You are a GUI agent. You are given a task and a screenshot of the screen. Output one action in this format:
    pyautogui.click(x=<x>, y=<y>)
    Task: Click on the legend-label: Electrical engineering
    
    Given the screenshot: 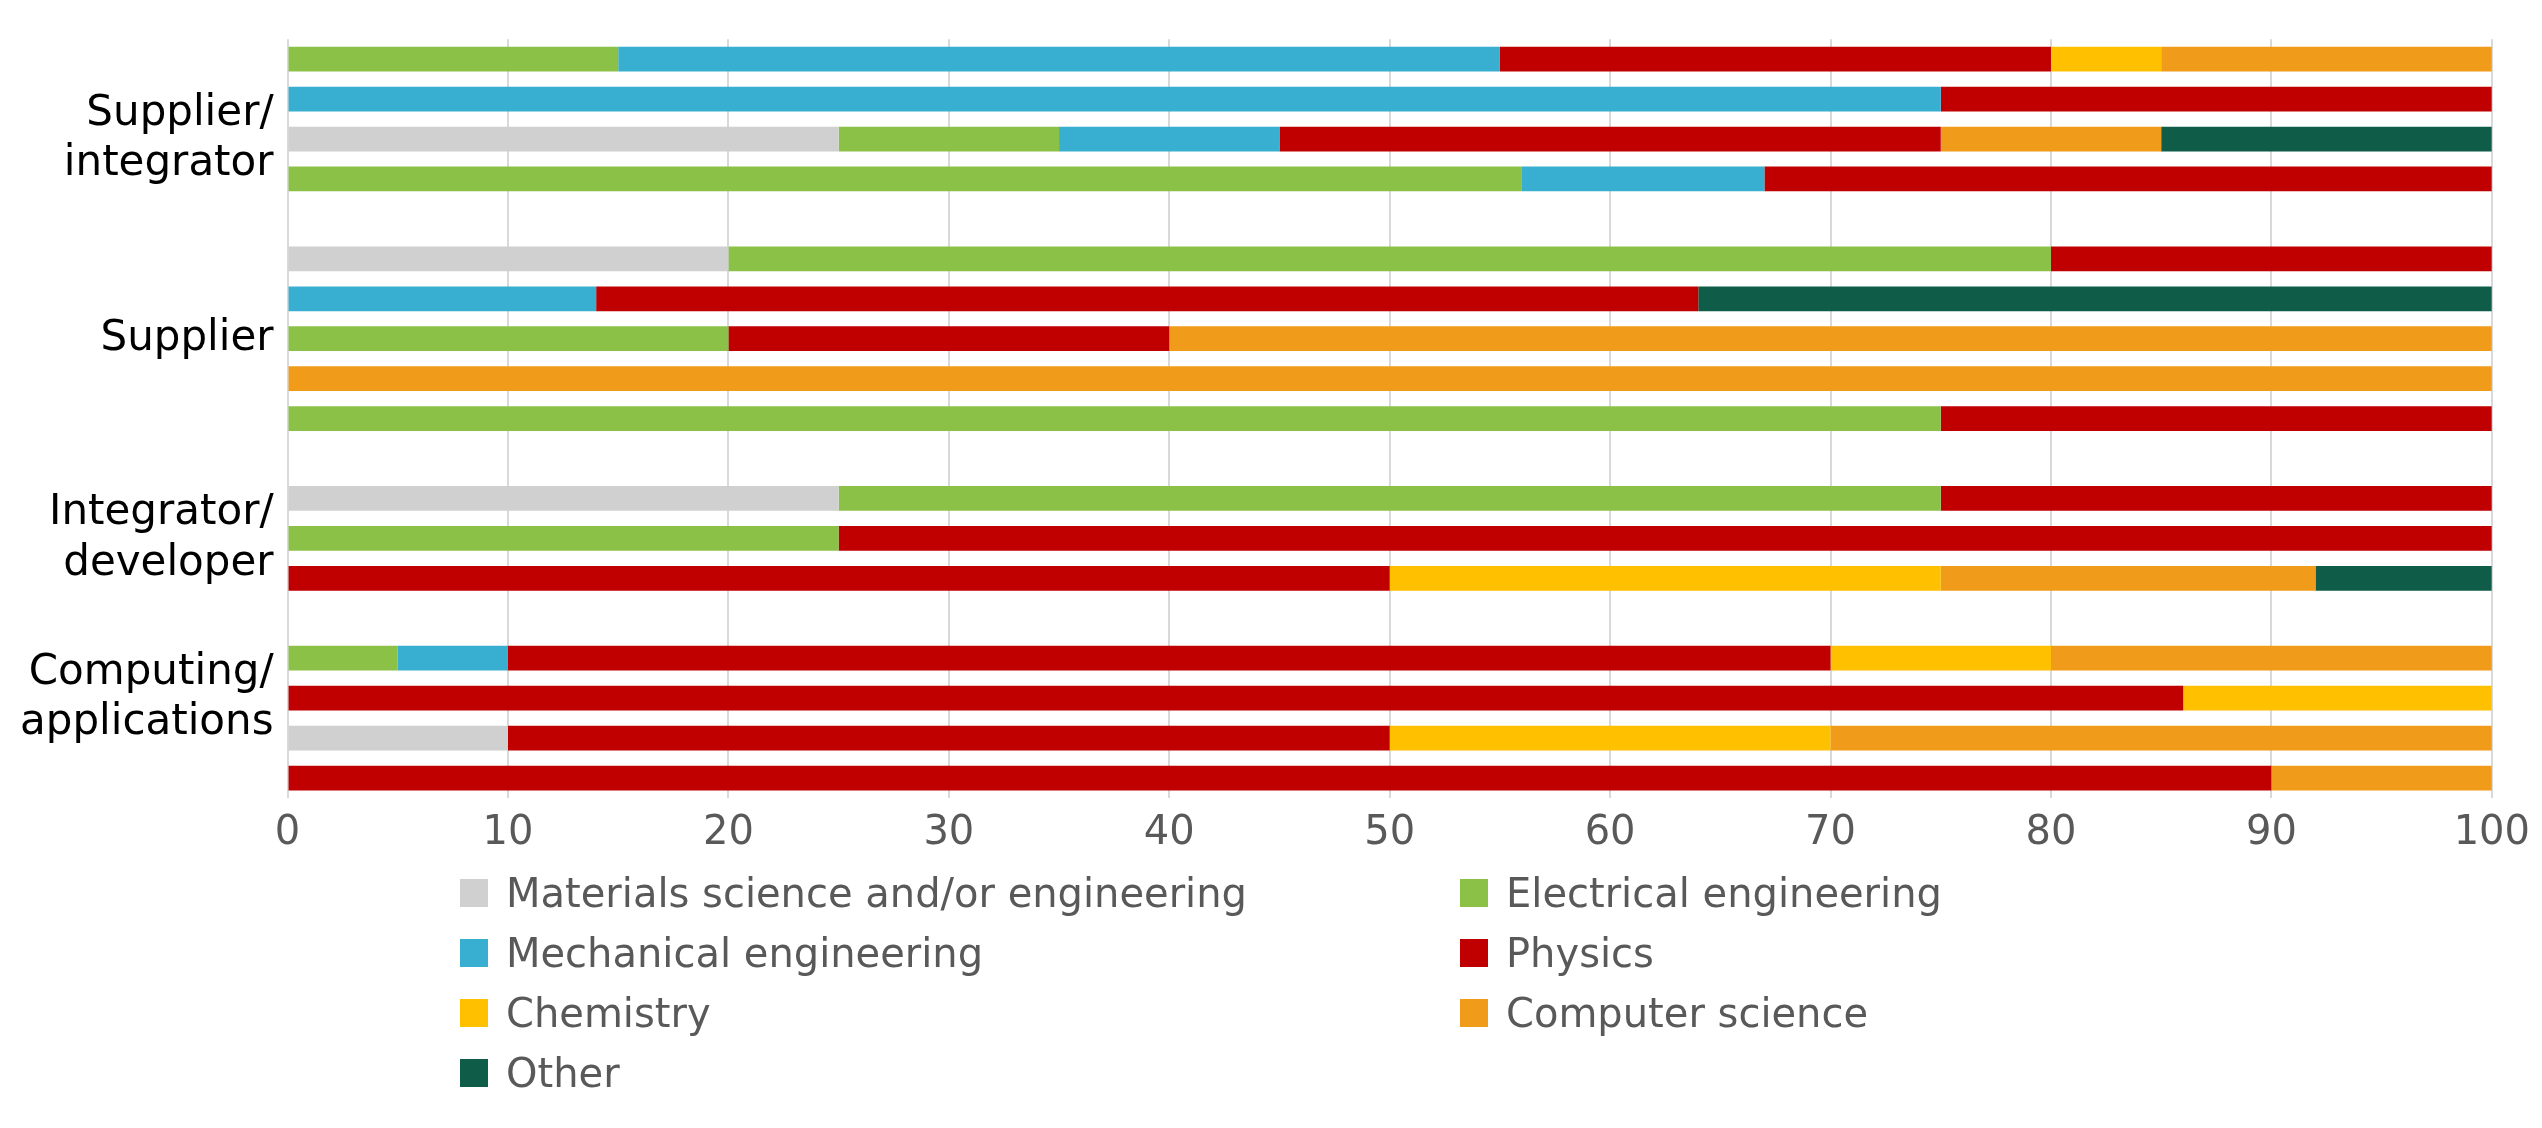 What is the action you would take?
    pyautogui.click(x=1724, y=893)
    